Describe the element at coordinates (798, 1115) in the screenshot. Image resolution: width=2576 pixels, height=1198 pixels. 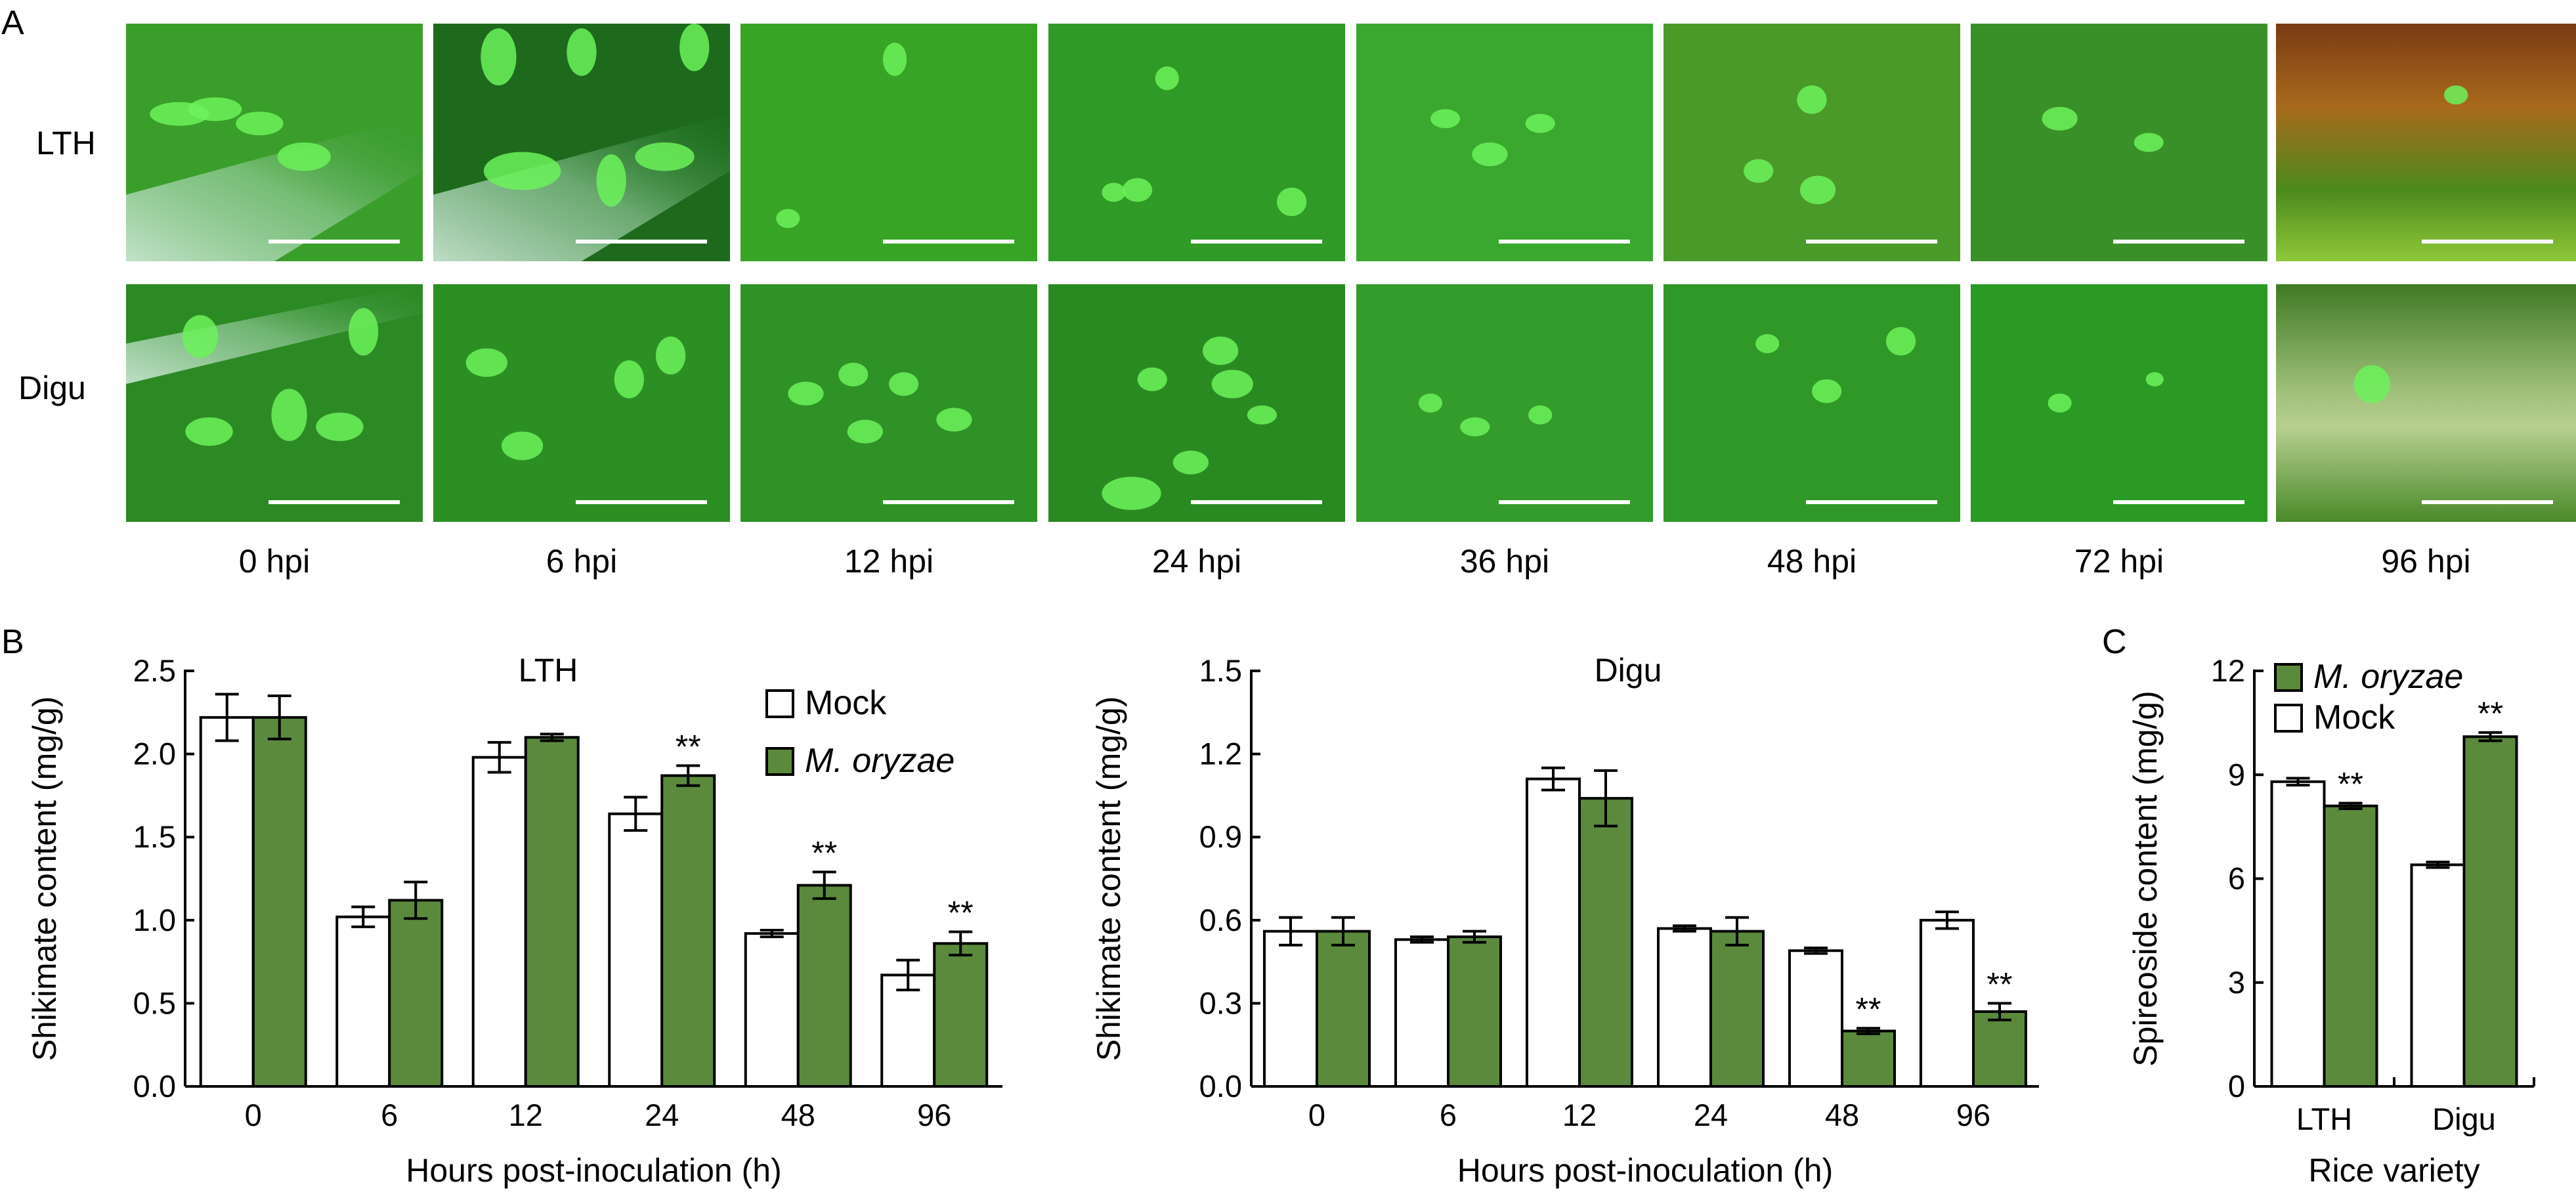
I see `x-tick-label: 48` at that location.